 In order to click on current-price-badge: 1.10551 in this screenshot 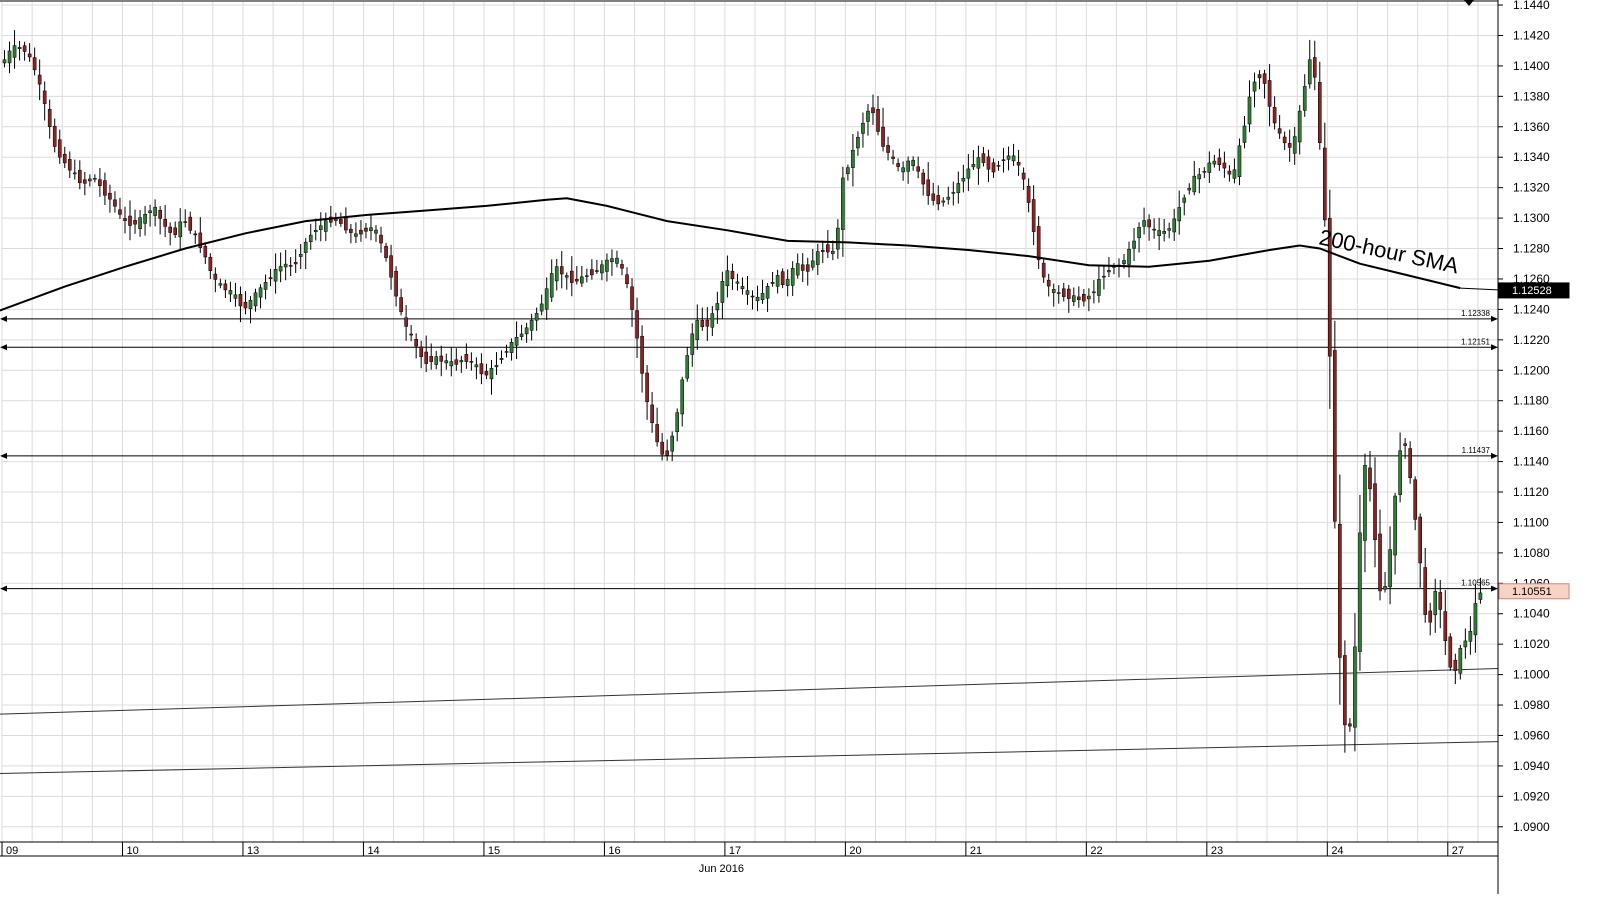, I will do `click(1532, 592)`.